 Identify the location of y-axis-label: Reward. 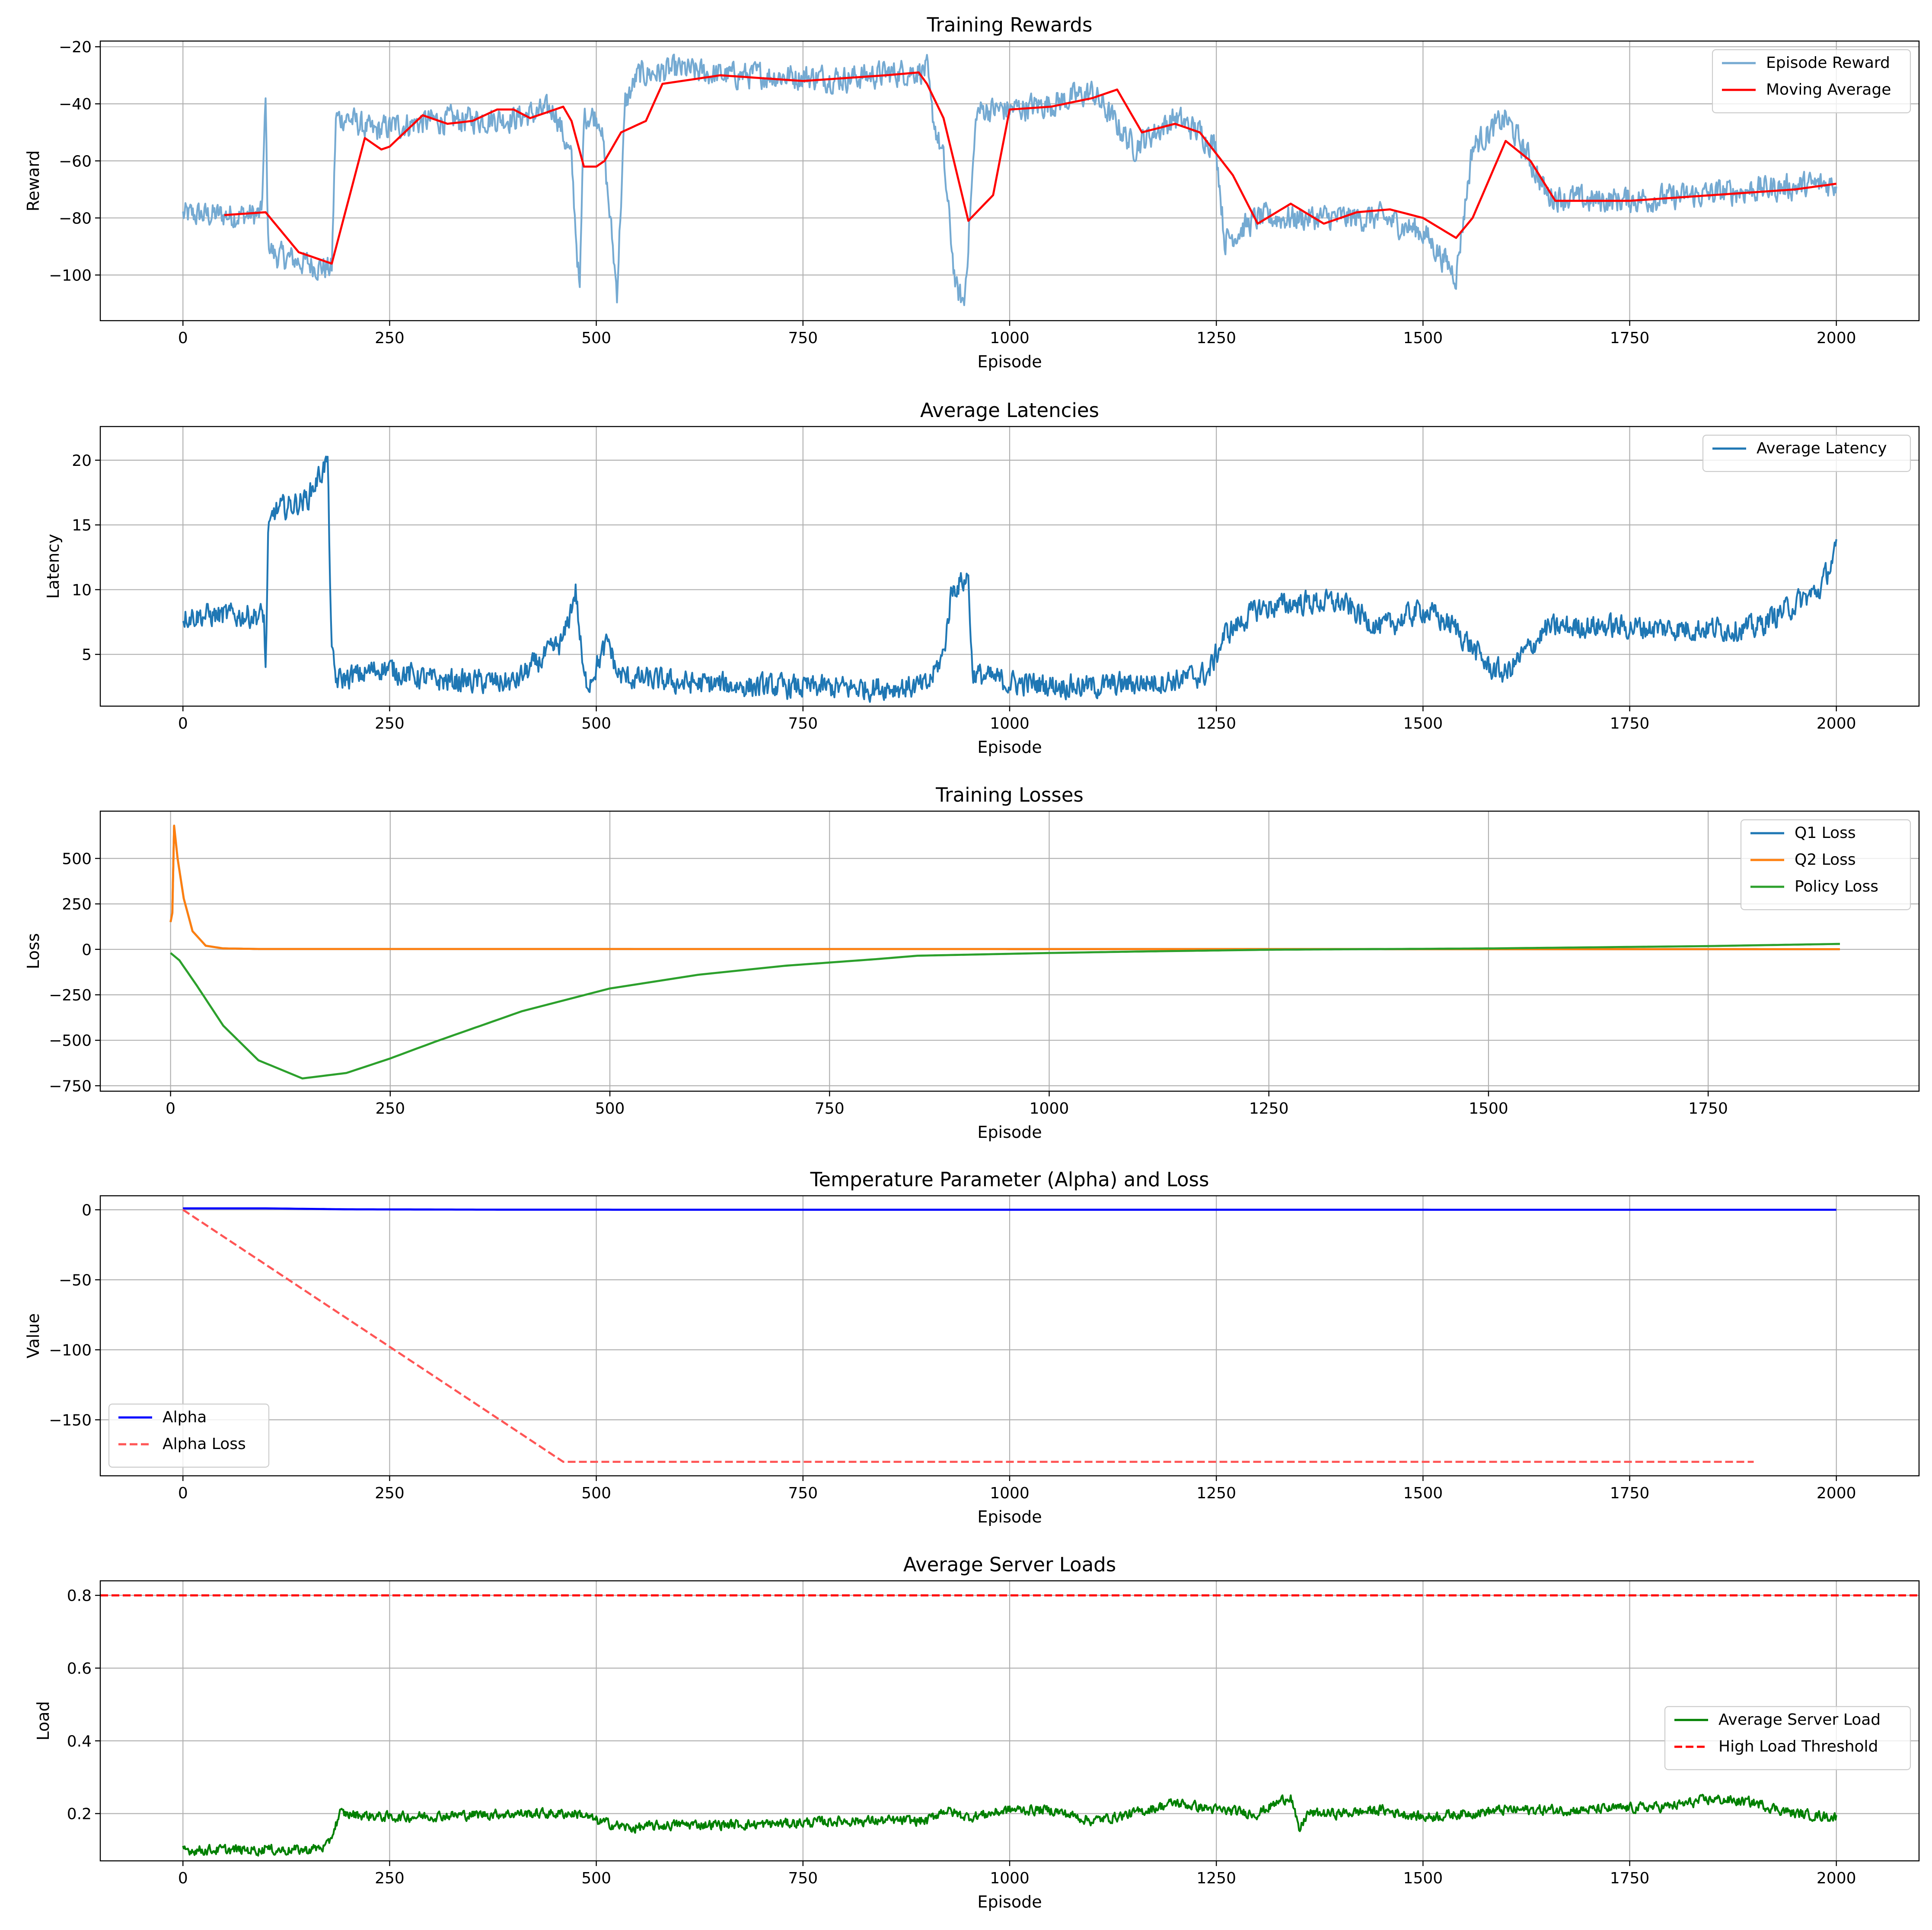
(33, 181).